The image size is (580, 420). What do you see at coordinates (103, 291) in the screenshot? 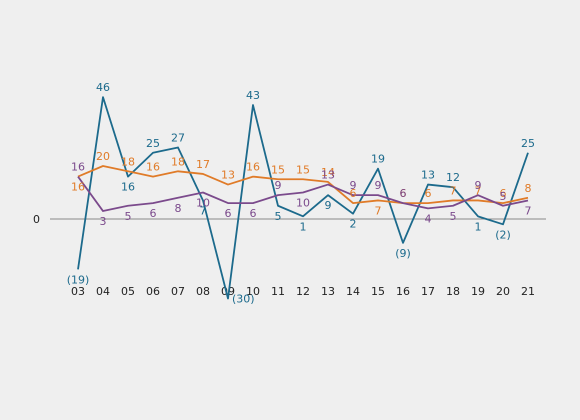
I see `x-tick-label: 04` at bounding box center [103, 291].